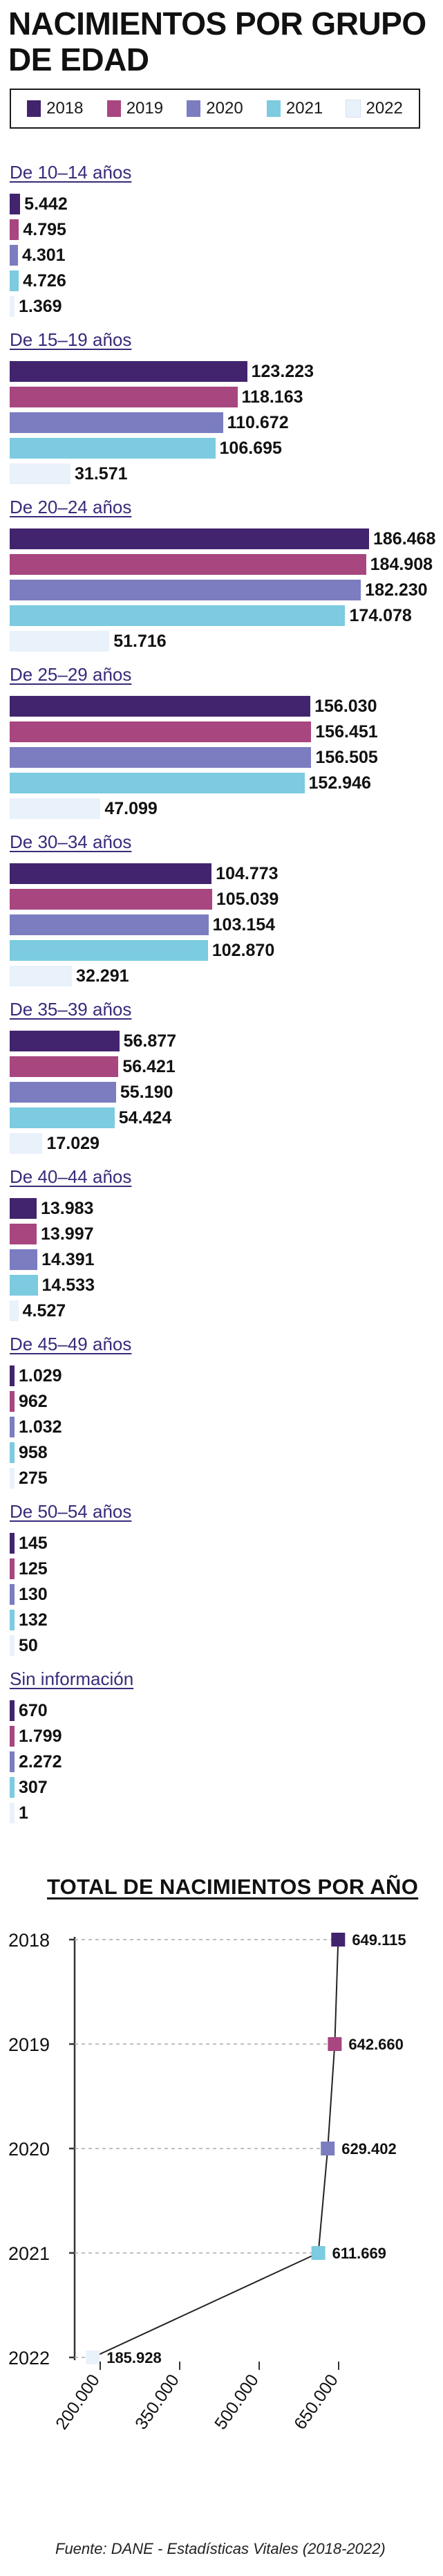  Describe the element at coordinates (250, 448) in the screenshot. I see `bar-value-label: 106.695` at that location.